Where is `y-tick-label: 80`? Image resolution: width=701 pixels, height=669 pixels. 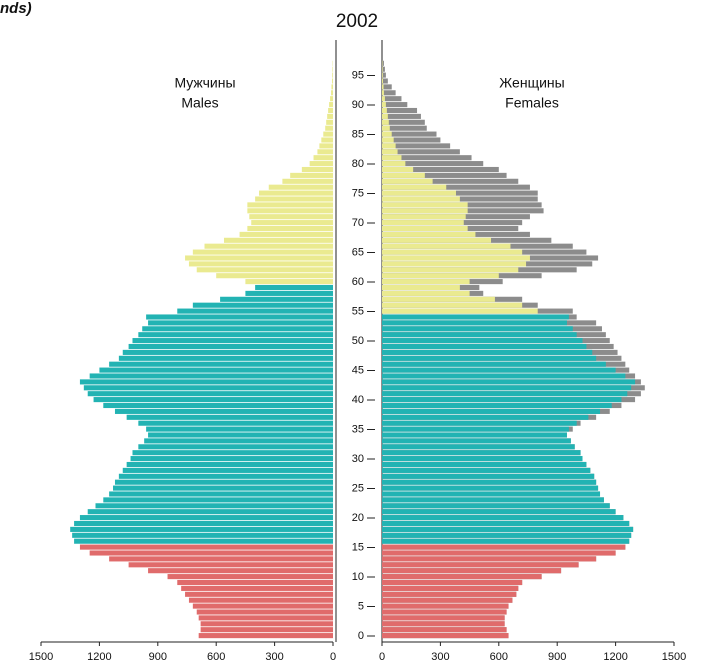 y-tick-label: 80 is located at coordinates (358, 164).